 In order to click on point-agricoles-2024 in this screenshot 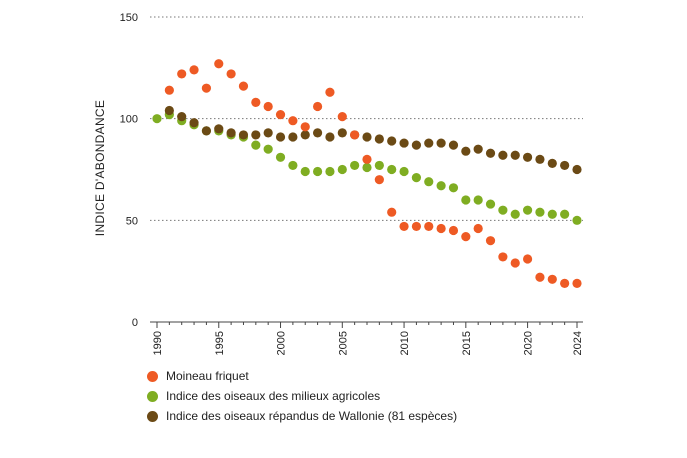, I will do `click(577, 220)`.